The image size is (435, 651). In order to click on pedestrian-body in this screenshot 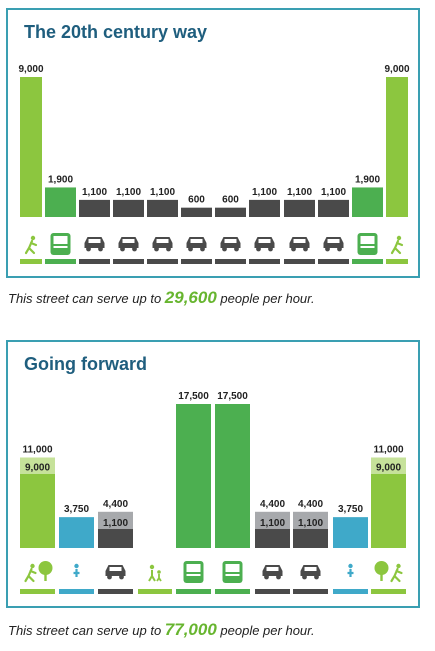, I will do `click(396, 575)`.